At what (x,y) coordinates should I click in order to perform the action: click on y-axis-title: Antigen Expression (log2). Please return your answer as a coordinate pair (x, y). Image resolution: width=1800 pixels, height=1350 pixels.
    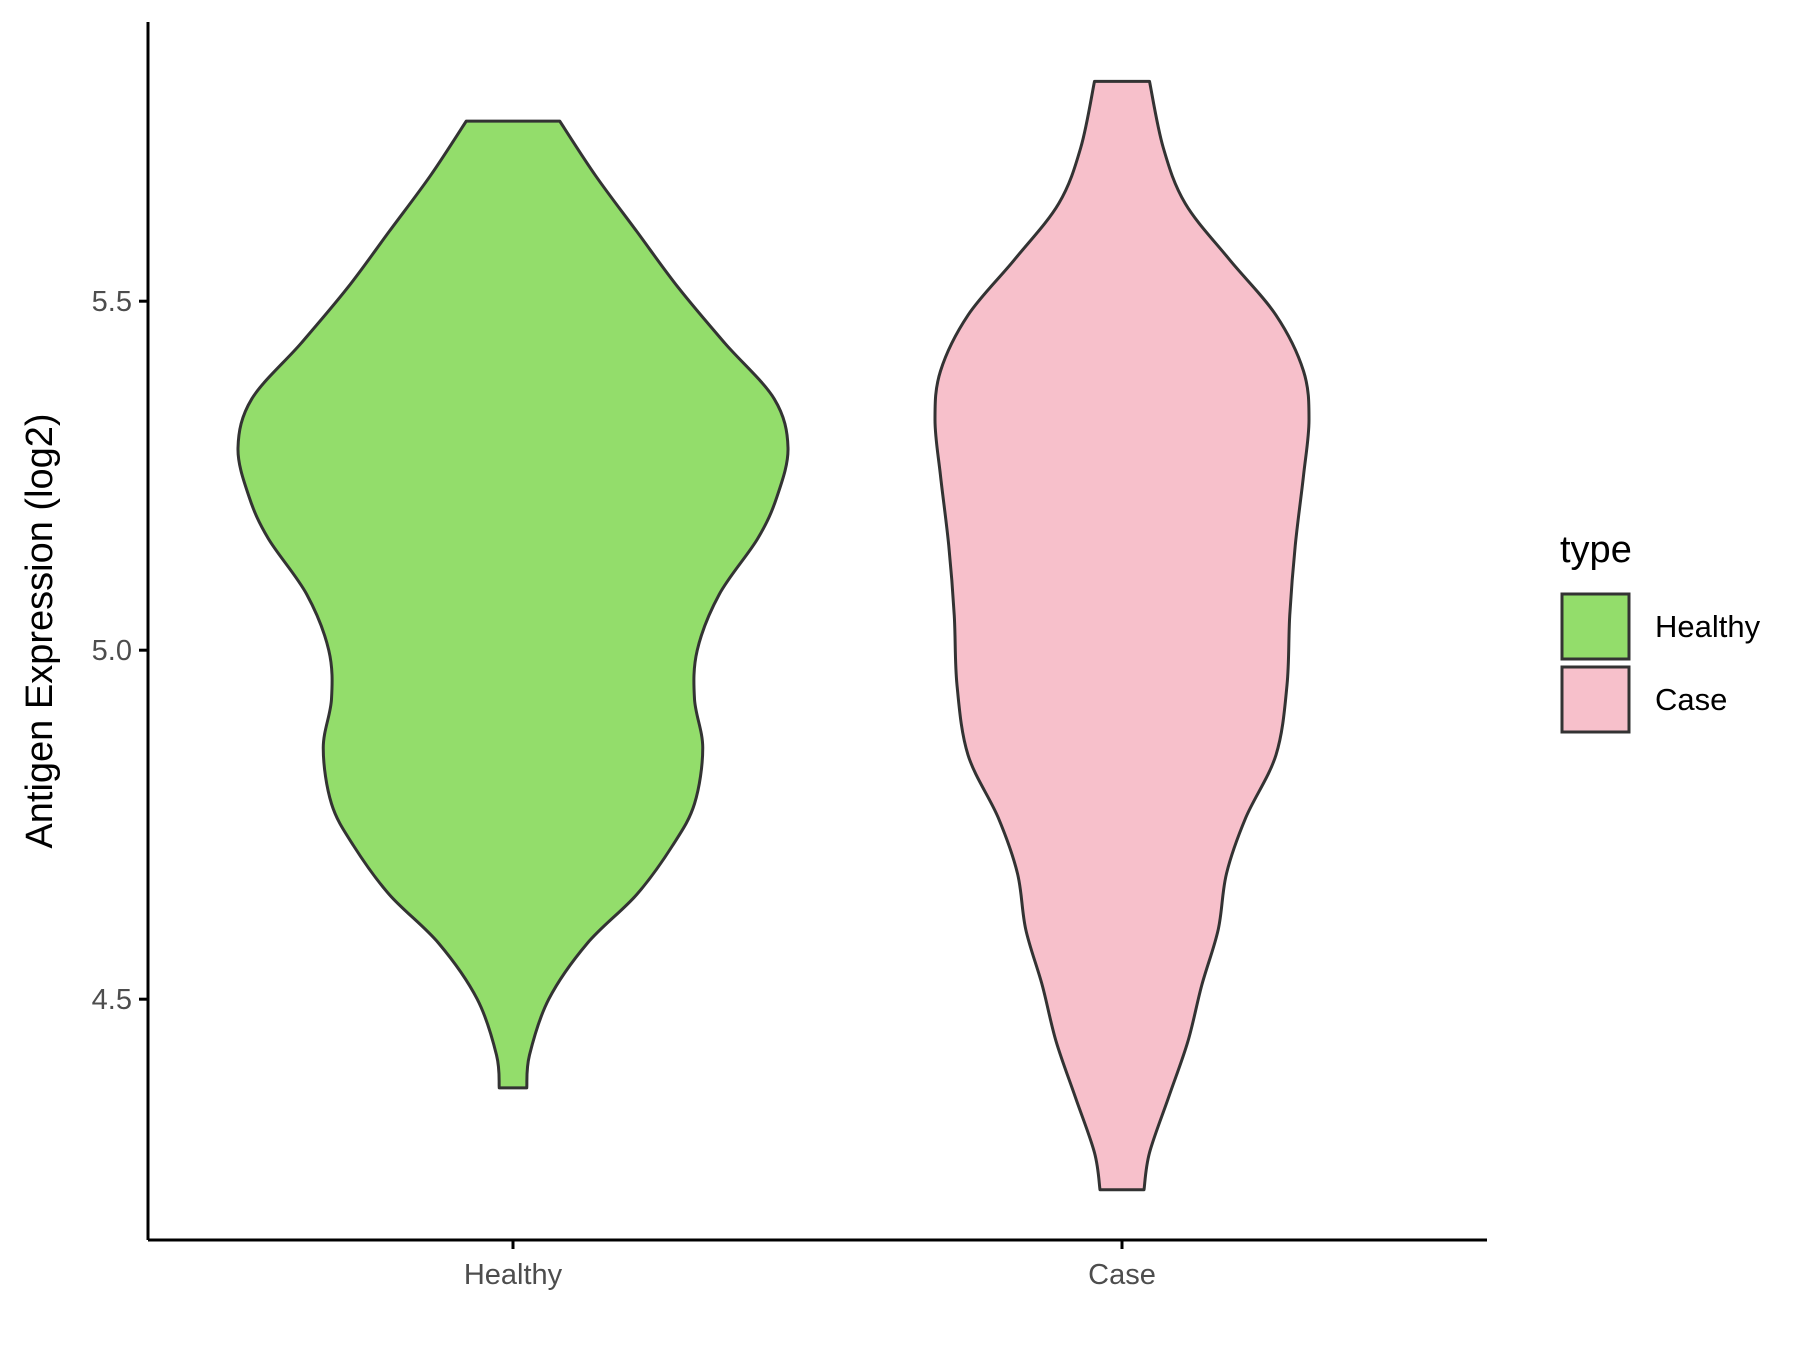
    Looking at the image, I should click on (40, 630).